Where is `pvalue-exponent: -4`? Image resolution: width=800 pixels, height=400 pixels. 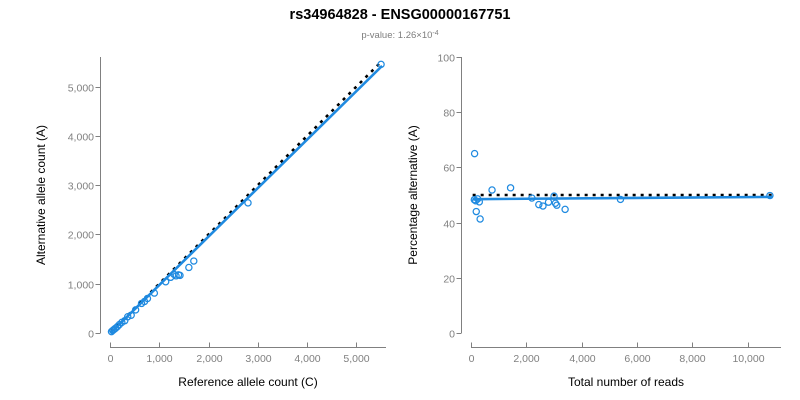 pvalue-exponent: -4 is located at coordinates (435, 33).